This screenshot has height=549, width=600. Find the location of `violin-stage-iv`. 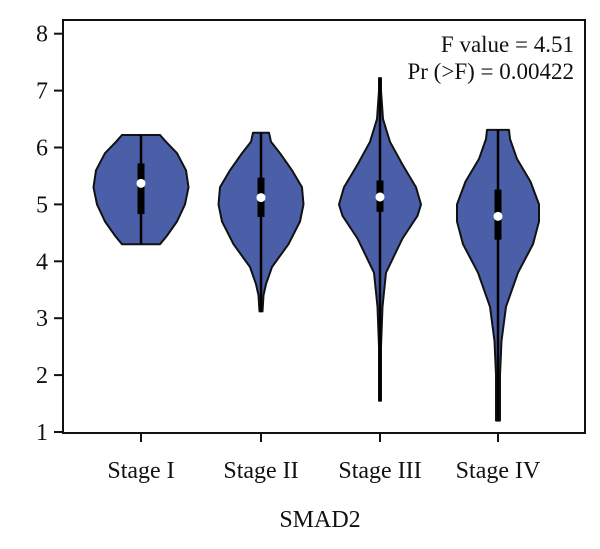

violin-stage-iv is located at coordinates (498, 275).